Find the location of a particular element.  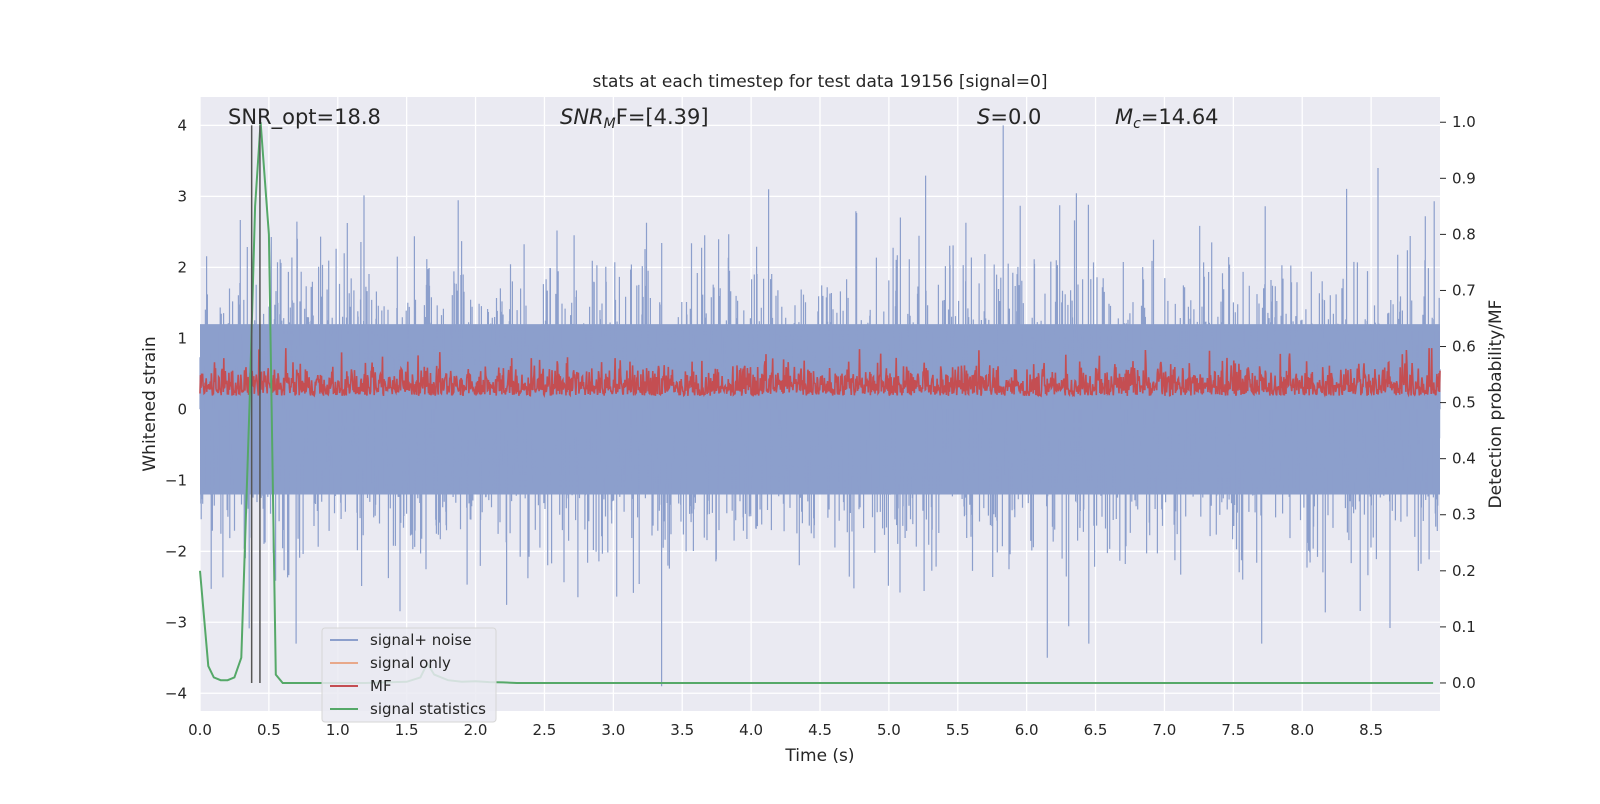

legend-box is located at coordinates (409, 675).